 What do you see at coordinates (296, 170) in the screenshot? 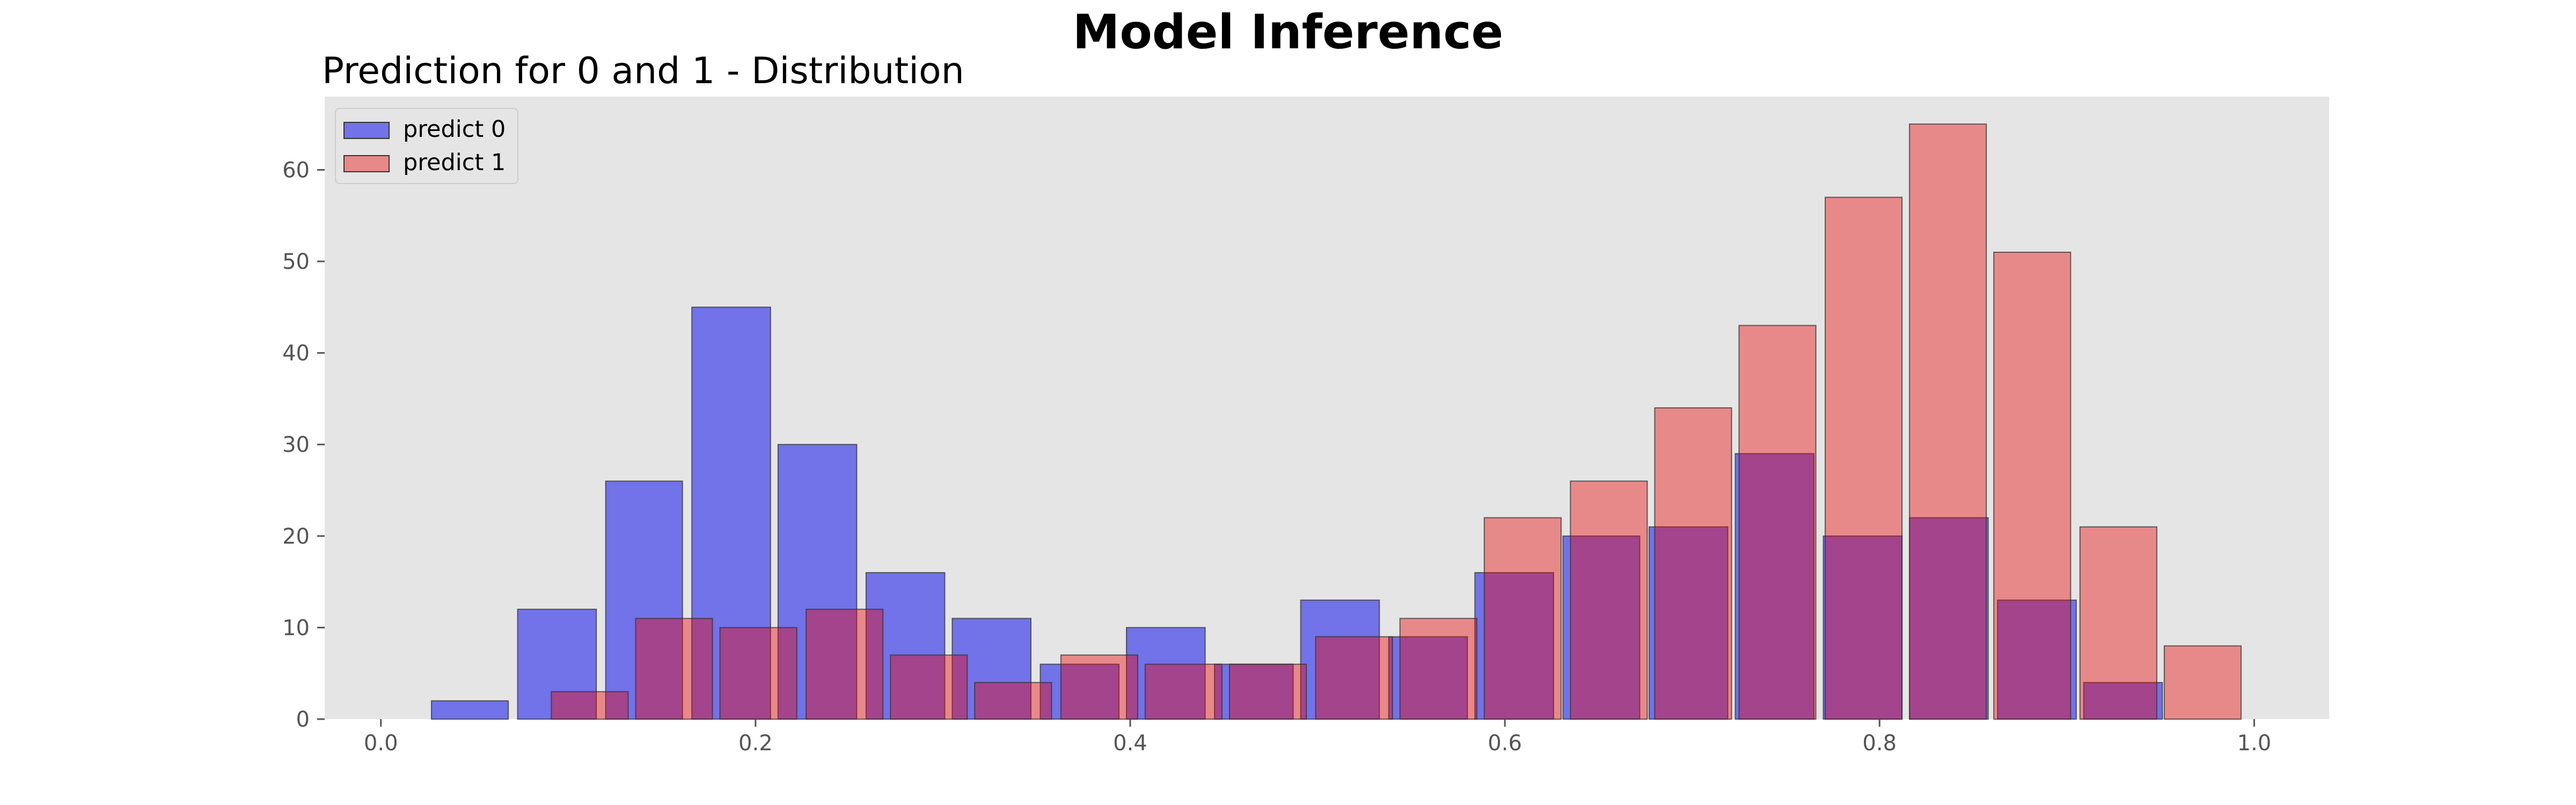
I see `y-tick-label: 60` at bounding box center [296, 170].